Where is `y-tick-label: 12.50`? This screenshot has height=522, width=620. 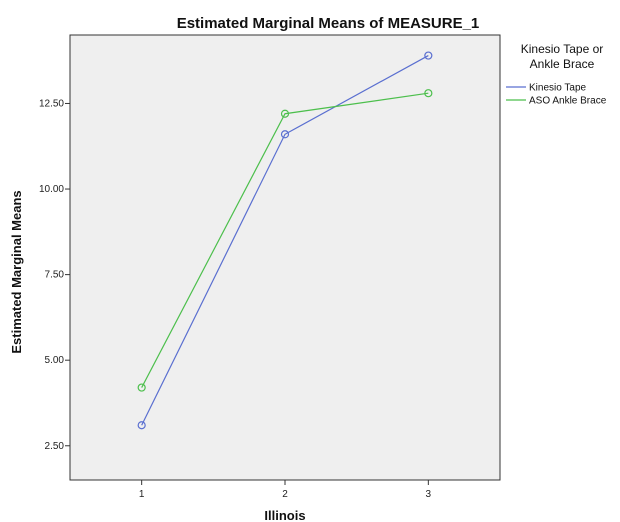 y-tick-label: 12.50 is located at coordinates (51, 103).